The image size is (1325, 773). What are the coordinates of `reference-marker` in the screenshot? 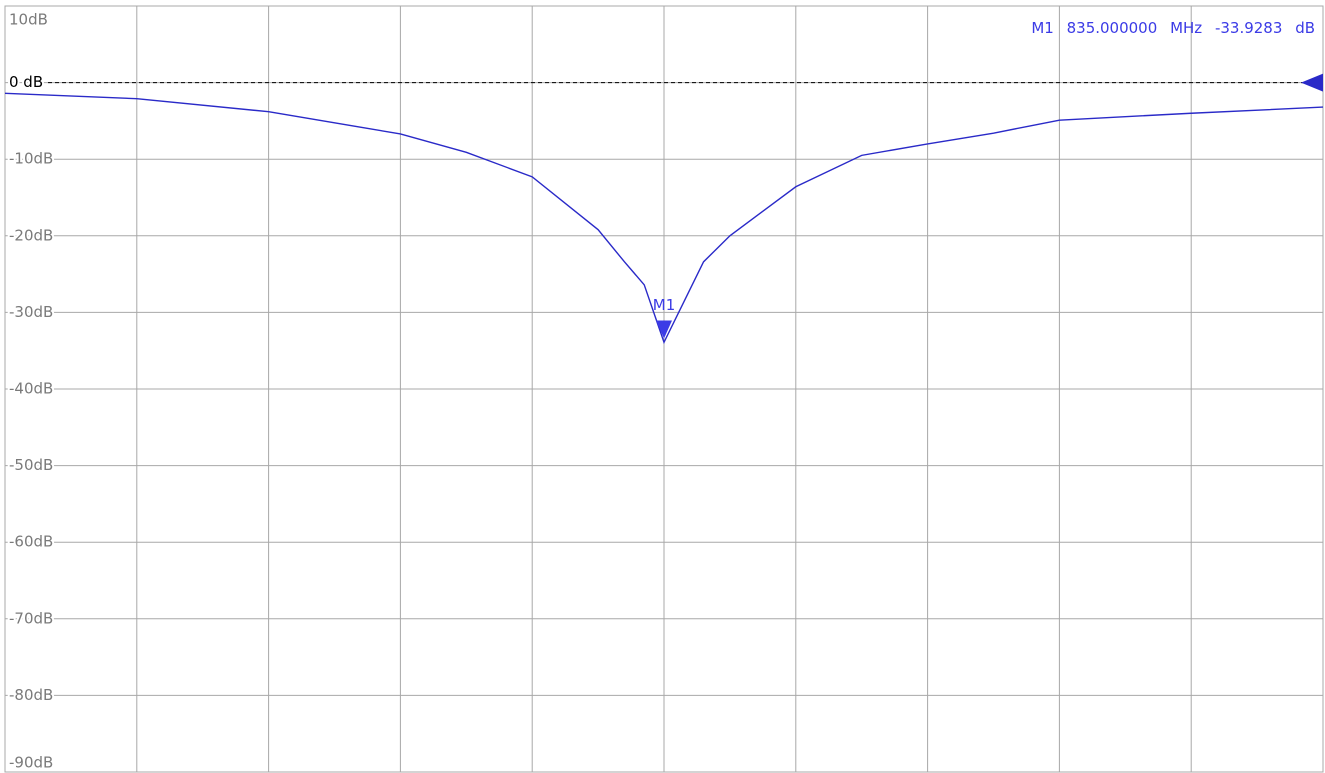 It's located at (1312, 82).